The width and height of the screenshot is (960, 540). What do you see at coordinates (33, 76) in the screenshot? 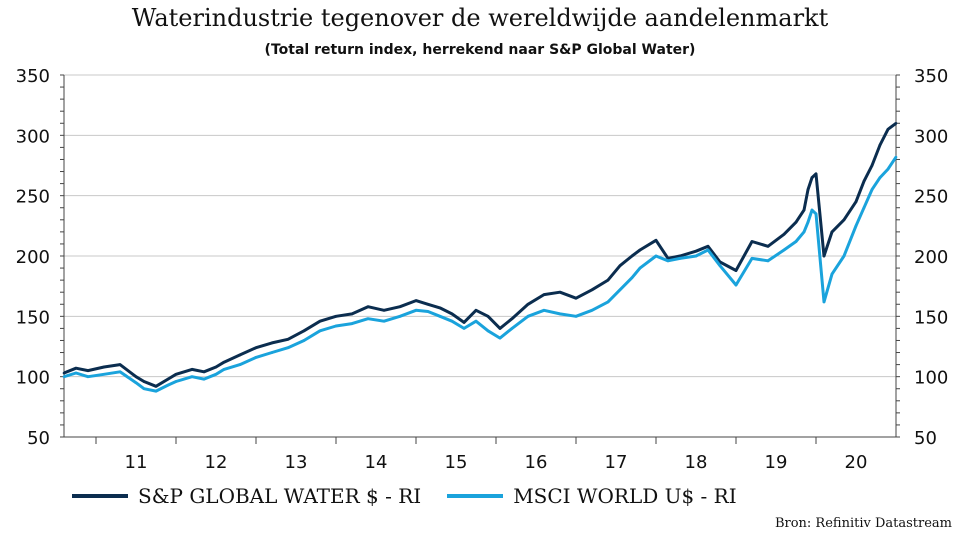
I see `y-tick-left-350: 350` at bounding box center [33, 76].